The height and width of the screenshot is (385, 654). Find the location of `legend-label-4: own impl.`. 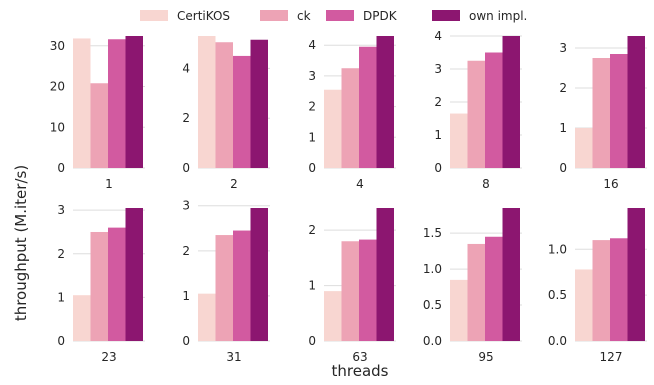

legend-label-4: own impl. is located at coordinates (498, 16).